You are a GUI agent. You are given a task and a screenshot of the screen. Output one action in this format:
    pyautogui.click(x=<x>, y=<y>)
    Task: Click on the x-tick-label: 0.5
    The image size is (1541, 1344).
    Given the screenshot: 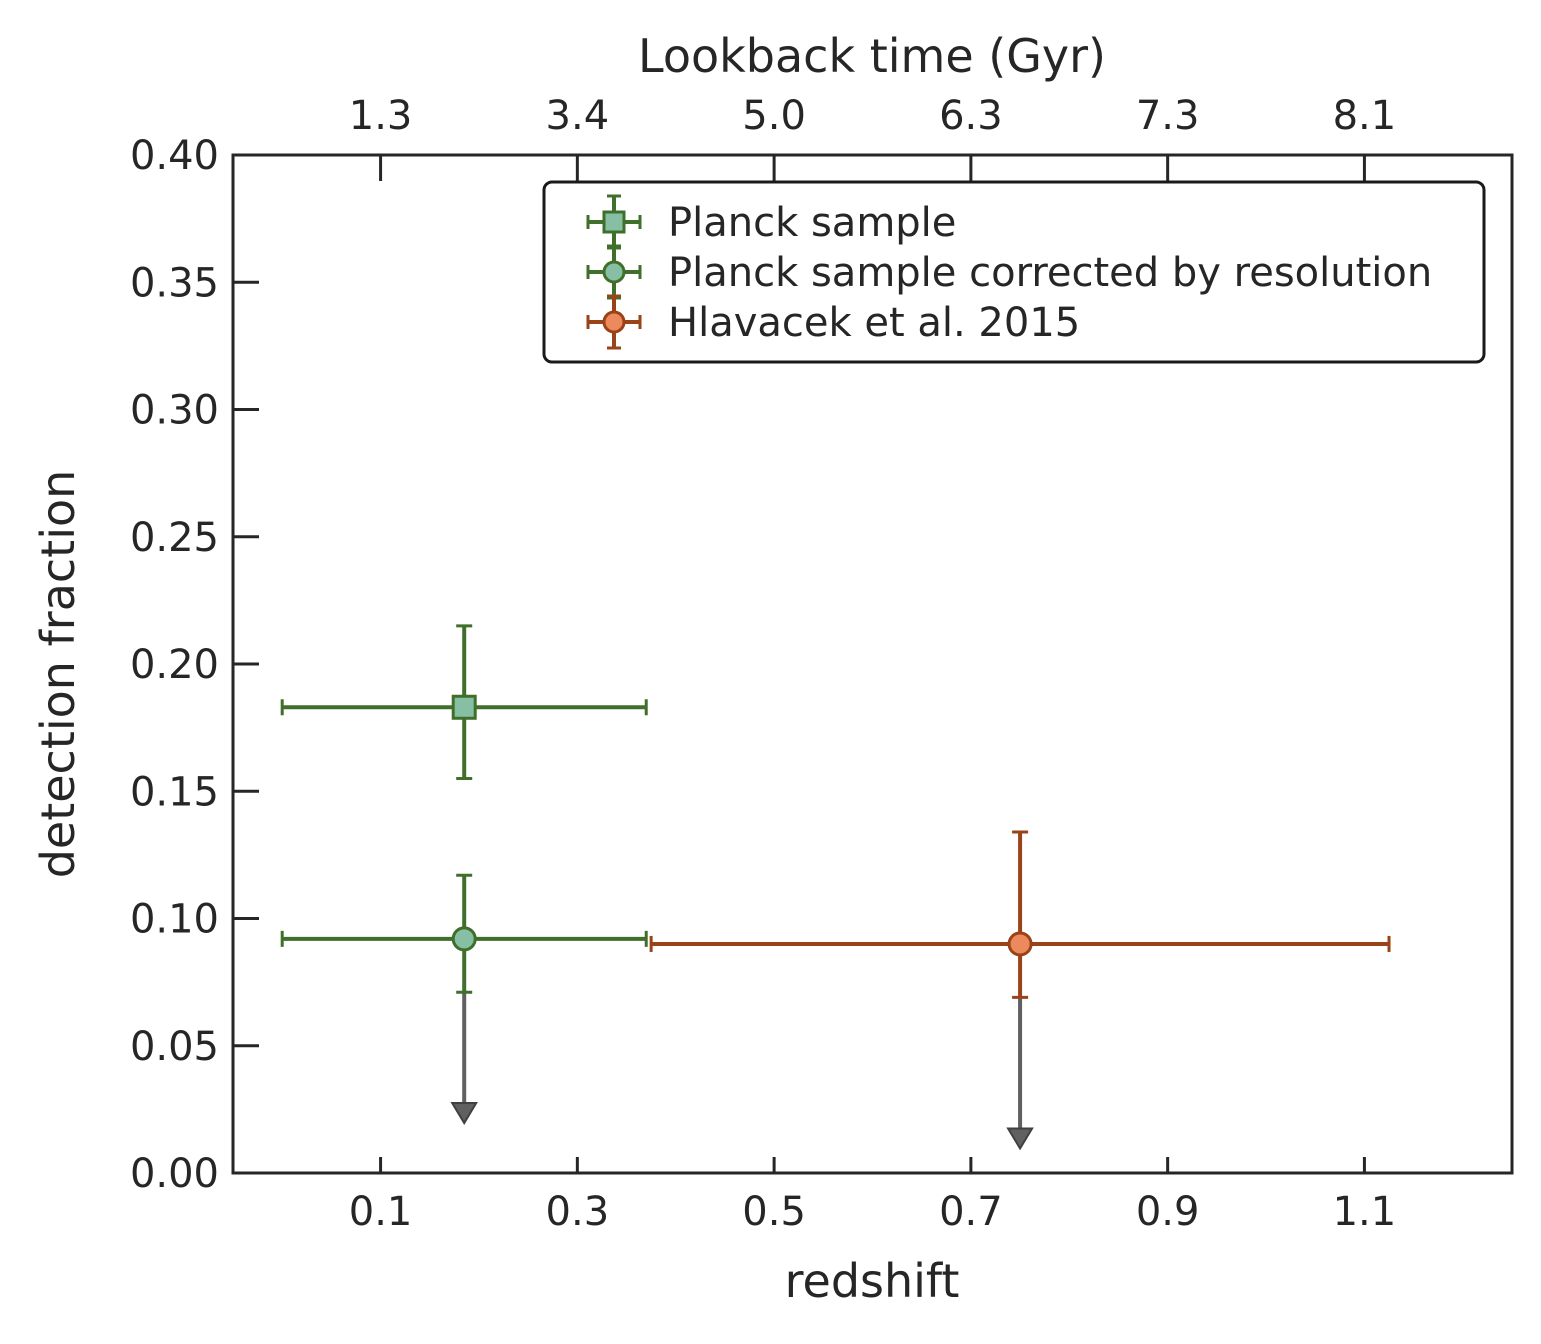 What is the action you would take?
    pyautogui.click(x=774, y=1212)
    